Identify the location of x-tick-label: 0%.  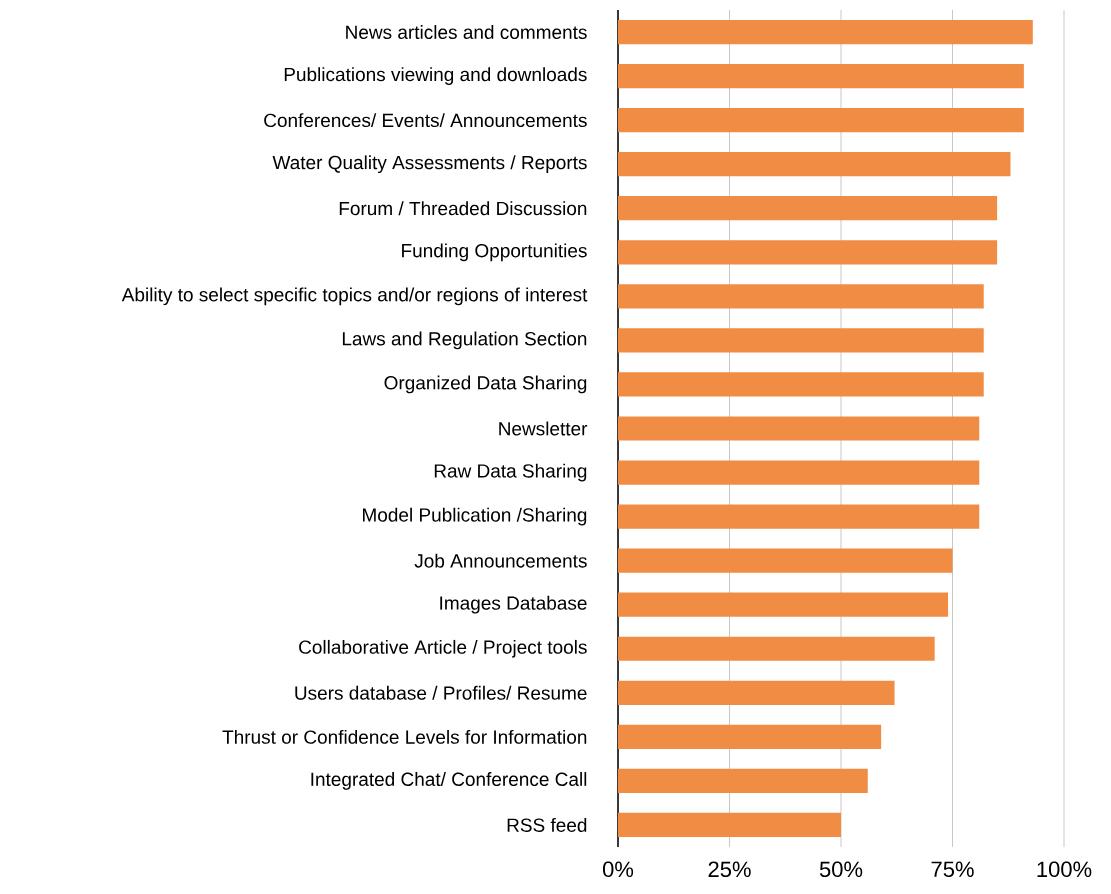
(618, 869).